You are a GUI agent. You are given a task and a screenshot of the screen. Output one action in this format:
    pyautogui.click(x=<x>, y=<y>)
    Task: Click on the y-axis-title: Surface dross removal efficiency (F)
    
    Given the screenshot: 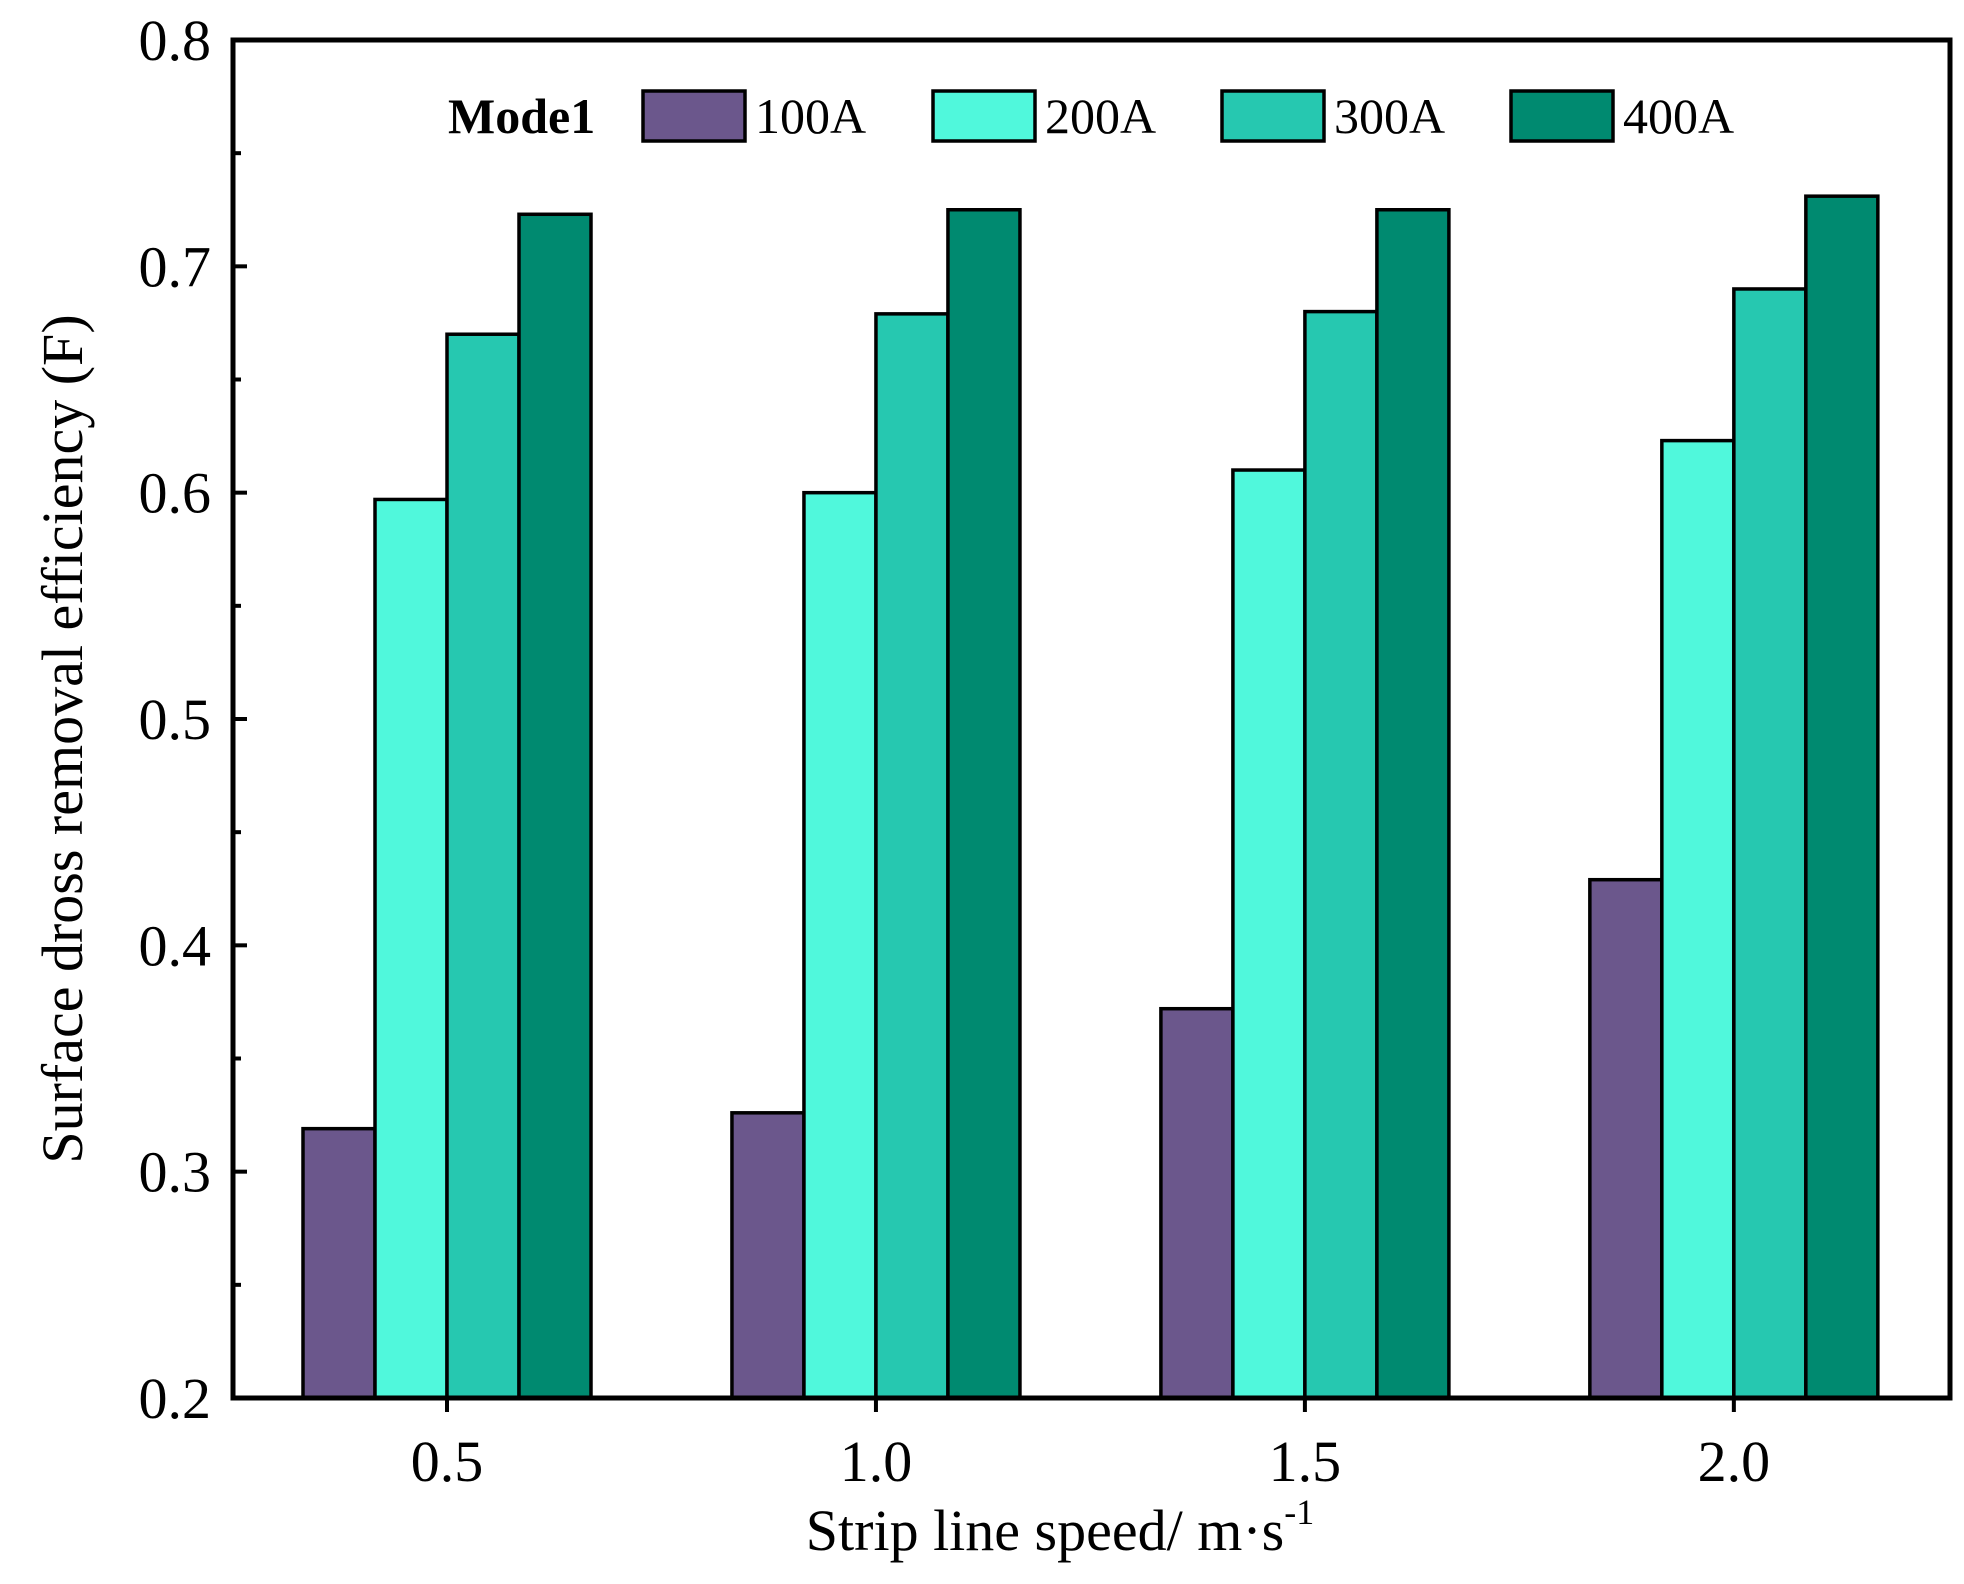 What is the action you would take?
    pyautogui.click(x=62, y=738)
    